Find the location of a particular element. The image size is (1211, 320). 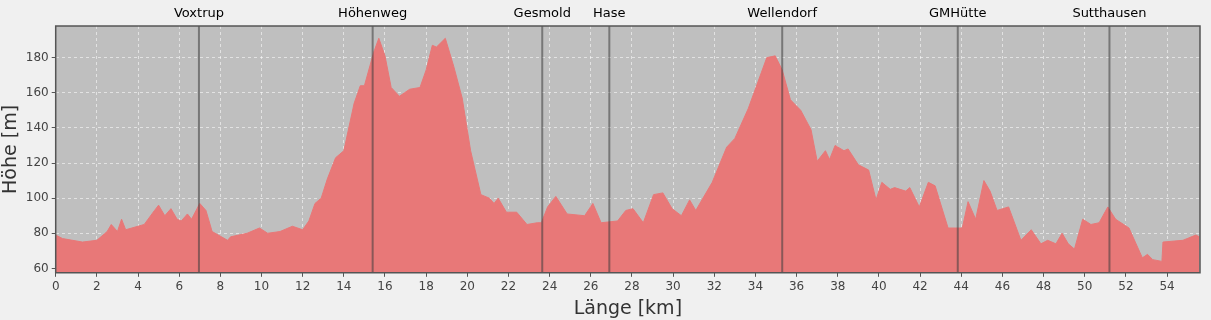

x-tick-label: 18 is located at coordinates (426, 286).